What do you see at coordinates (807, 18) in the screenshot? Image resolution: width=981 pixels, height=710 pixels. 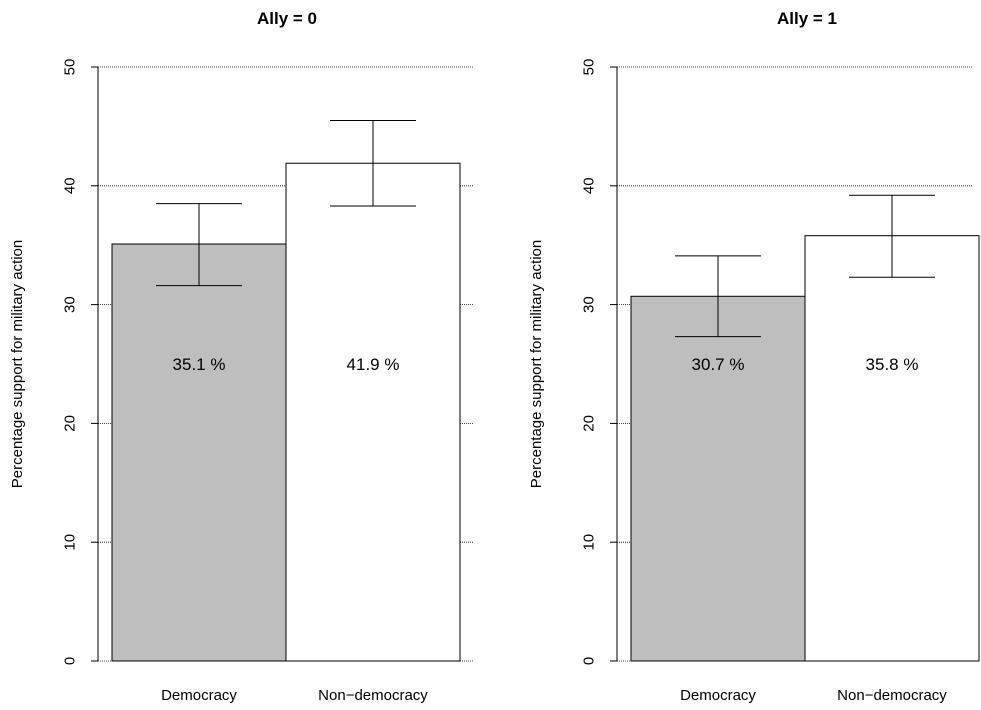 I see `chart-title: Ally = 1` at bounding box center [807, 18].